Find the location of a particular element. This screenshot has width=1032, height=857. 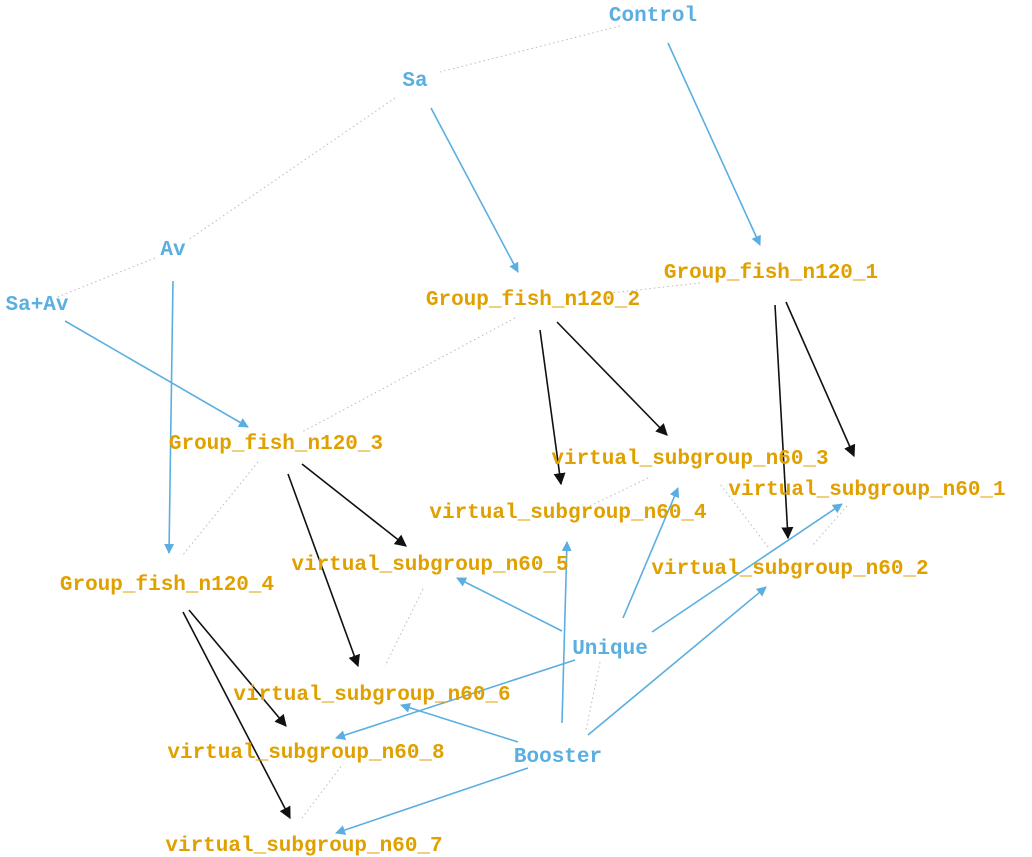

node-g3: Group_fish_n120_3 is located at coordinates (276, 444).